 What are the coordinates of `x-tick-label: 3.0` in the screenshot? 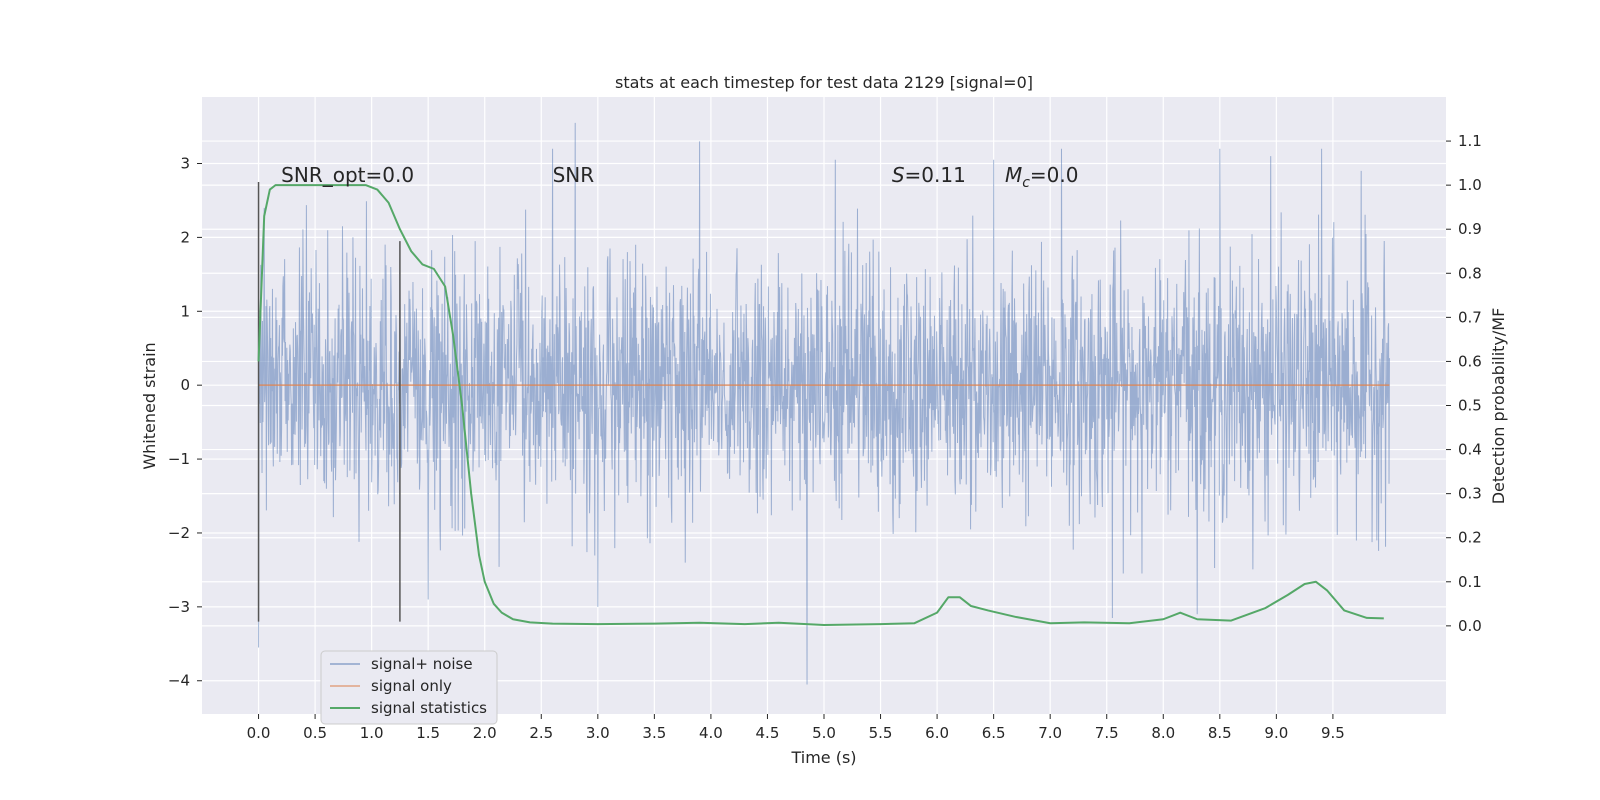 It's located at (598, 733).